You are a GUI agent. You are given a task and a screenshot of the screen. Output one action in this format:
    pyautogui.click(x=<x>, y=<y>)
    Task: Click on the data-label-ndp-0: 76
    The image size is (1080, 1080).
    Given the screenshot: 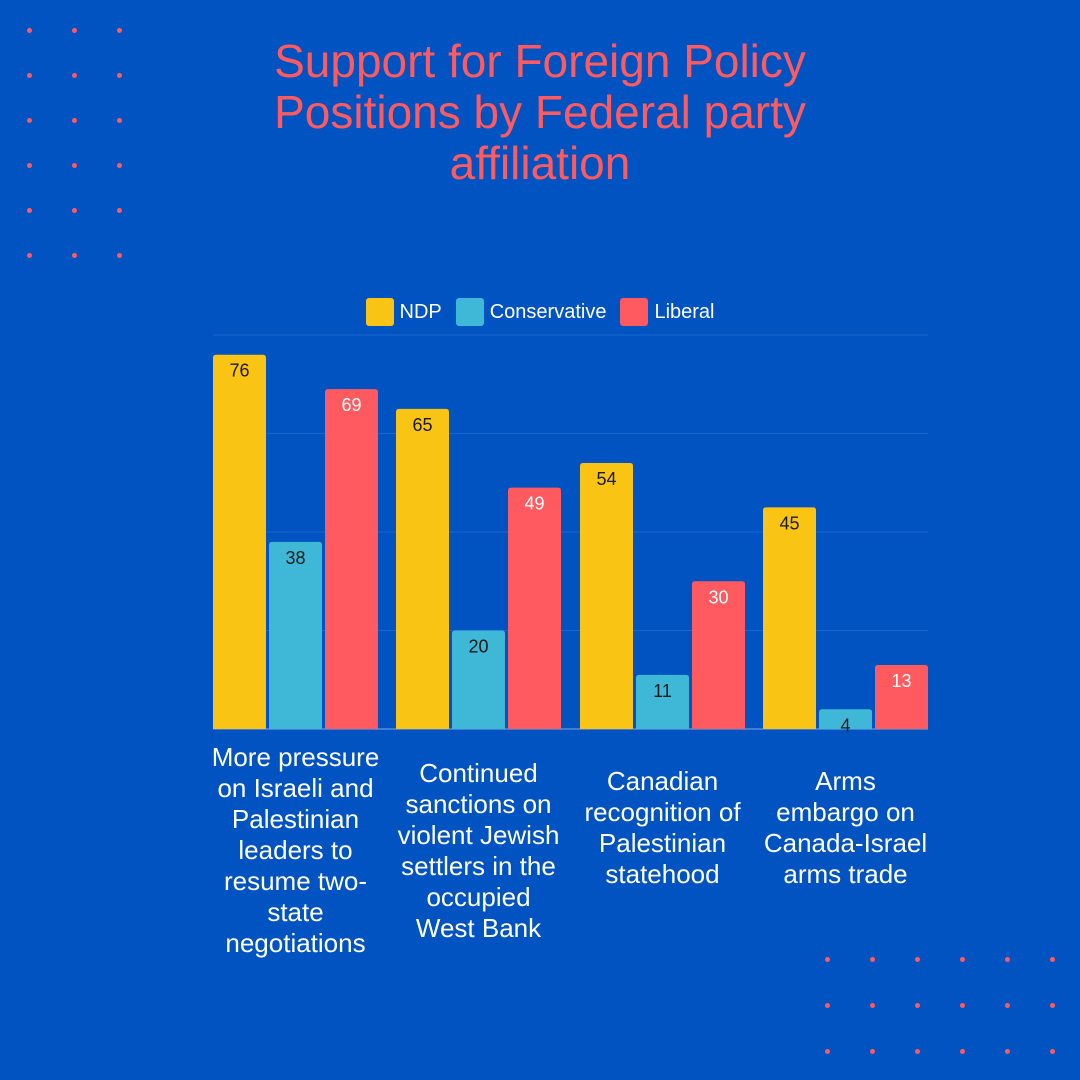 What is the action you would take?
    pyautogui.click(x=239, y=371)
    